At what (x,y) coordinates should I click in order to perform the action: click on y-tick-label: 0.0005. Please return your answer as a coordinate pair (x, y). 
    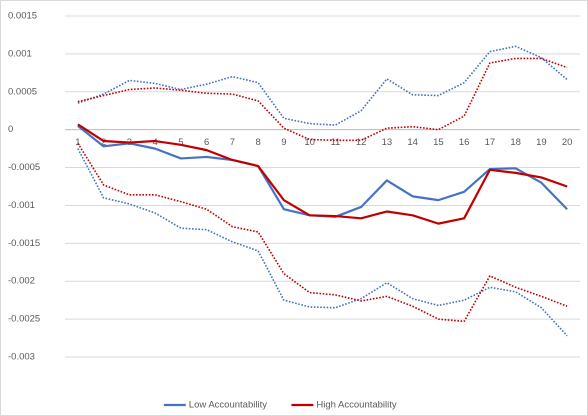
    Looking at the image, I should click on (22, 91).